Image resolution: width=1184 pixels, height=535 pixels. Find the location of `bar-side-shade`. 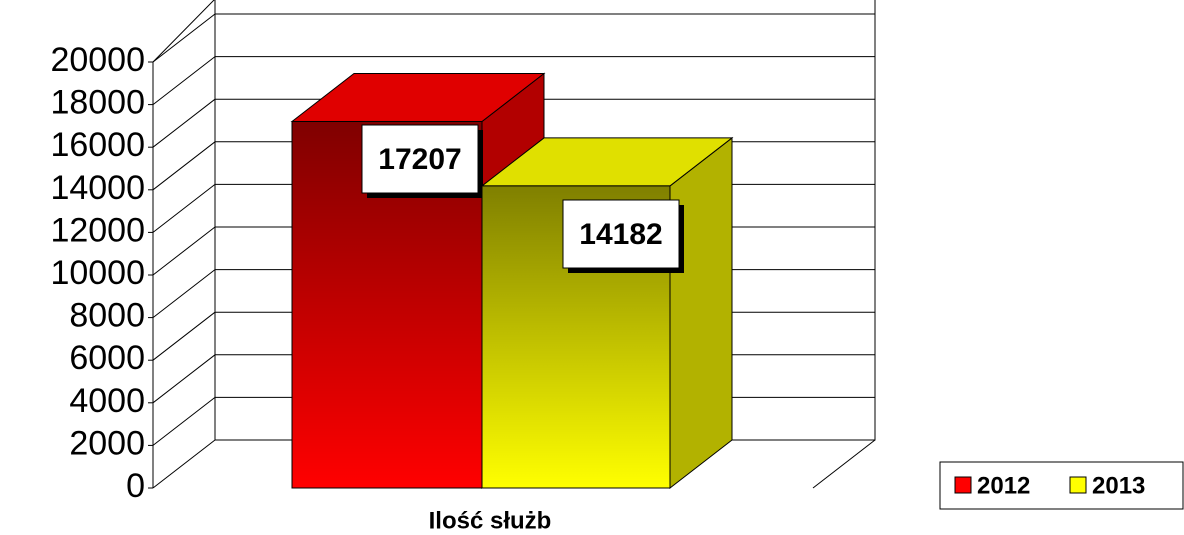

bar-side-shade is located at coordinates (701, 312).